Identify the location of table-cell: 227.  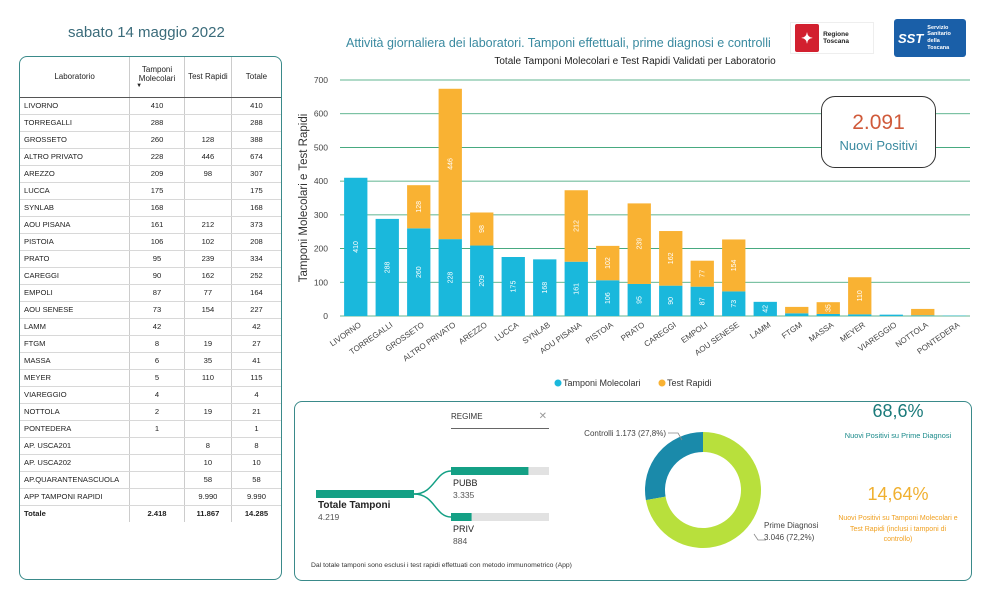
(255, 310).